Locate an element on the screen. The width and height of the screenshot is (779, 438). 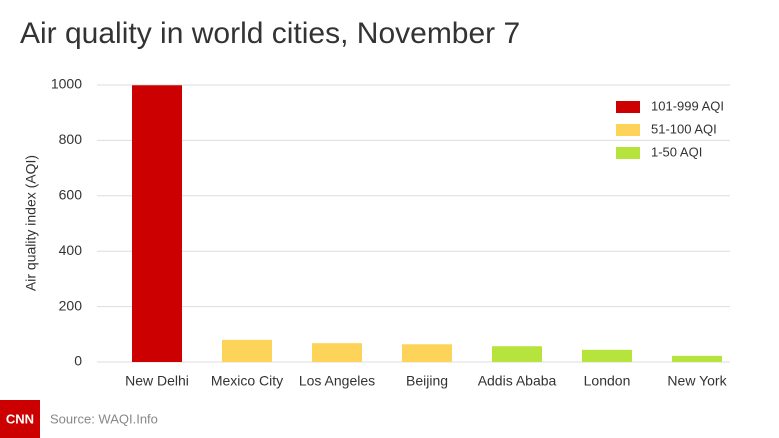
logo: CNN is located at coordinates (20, 418).